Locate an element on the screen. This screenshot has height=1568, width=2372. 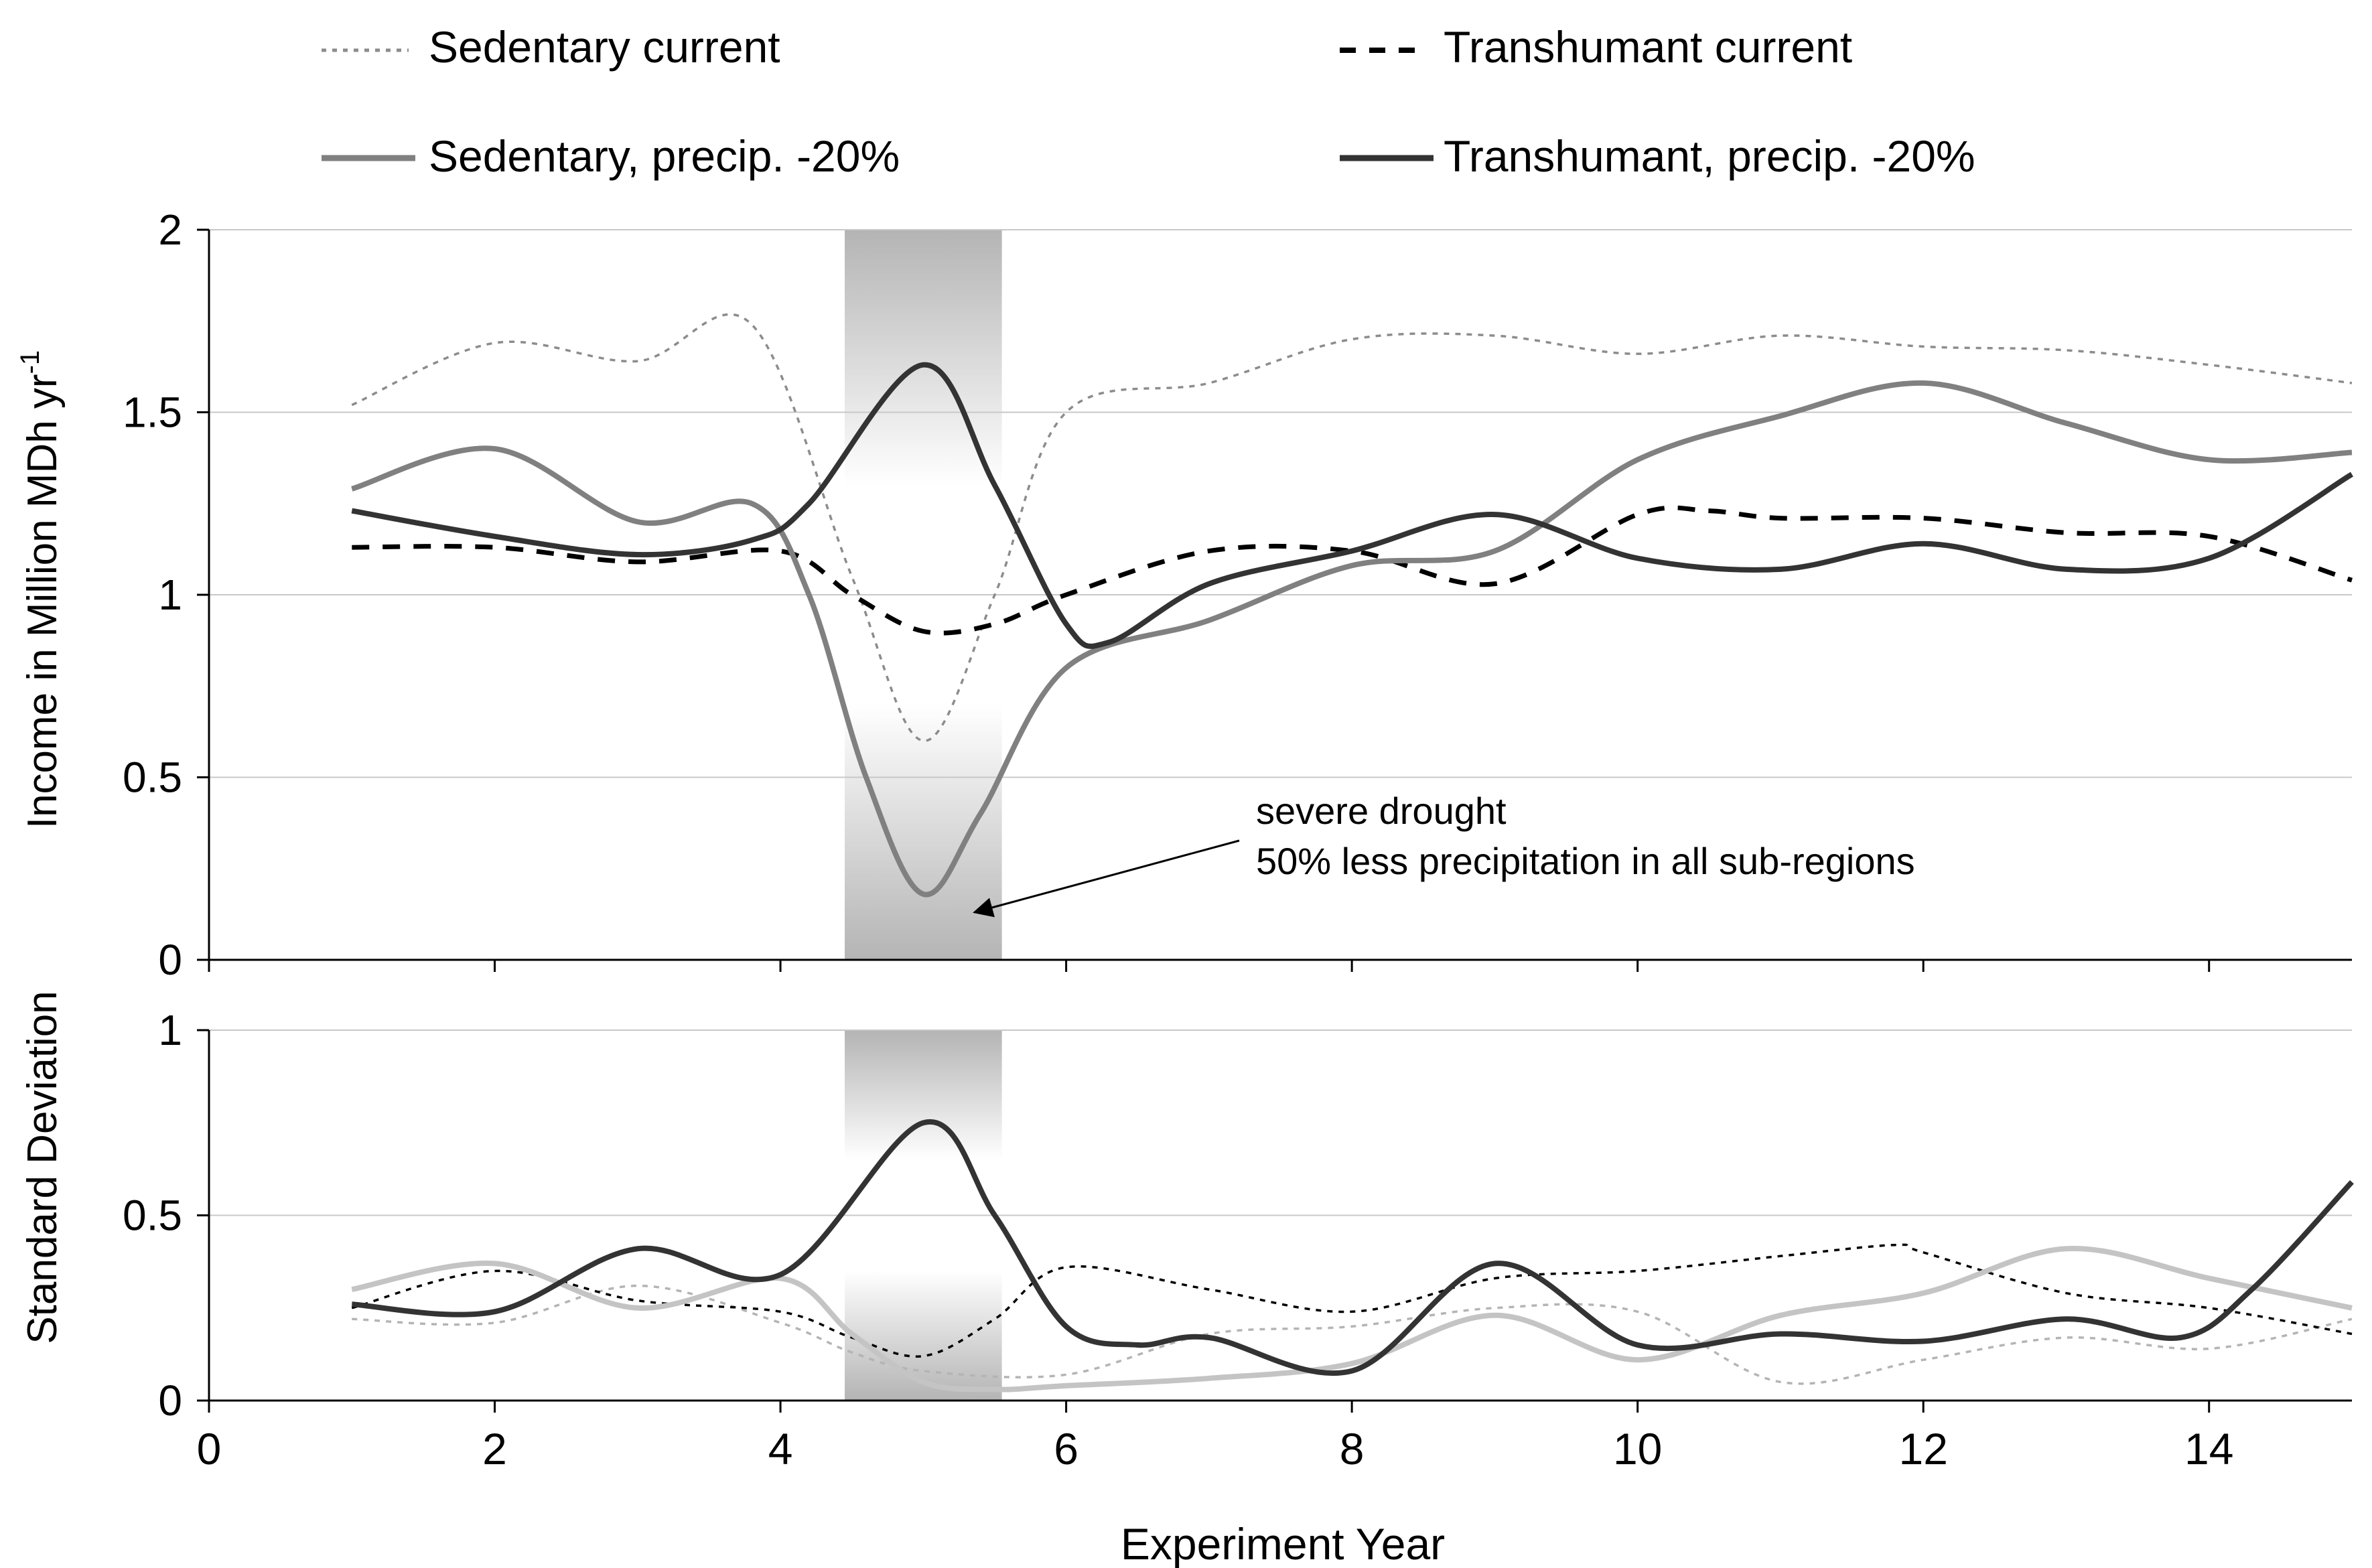
legend-label-transhumant-precip: Transhumant, precip. -20% is located at coordinates (1709, 156).